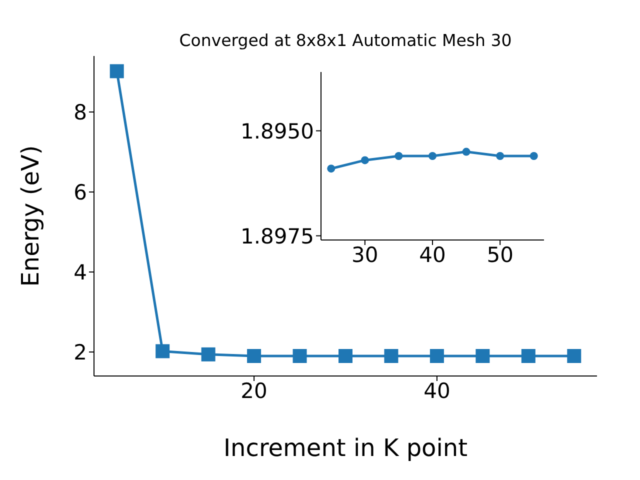 This screenshot has width=640, height=480. I want to click on x-axis-title: Increment in K point, so click(345, 448).